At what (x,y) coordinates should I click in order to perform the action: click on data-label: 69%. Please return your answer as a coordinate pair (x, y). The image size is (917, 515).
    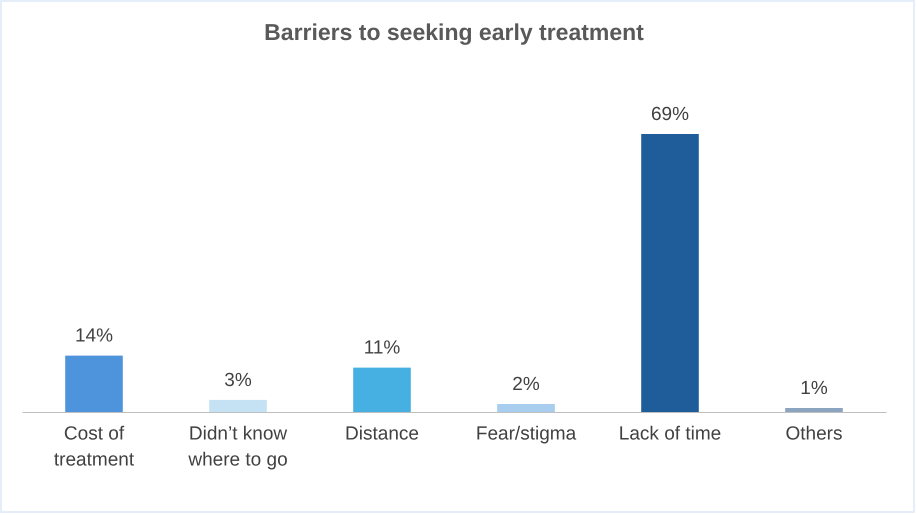
    Looking at the image, I should click on (670, 115).